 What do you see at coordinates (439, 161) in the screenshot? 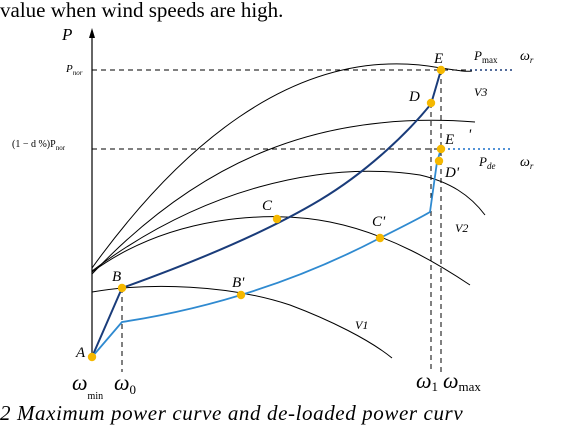
I see `point-d-prime` at bounding box center [439, 161].